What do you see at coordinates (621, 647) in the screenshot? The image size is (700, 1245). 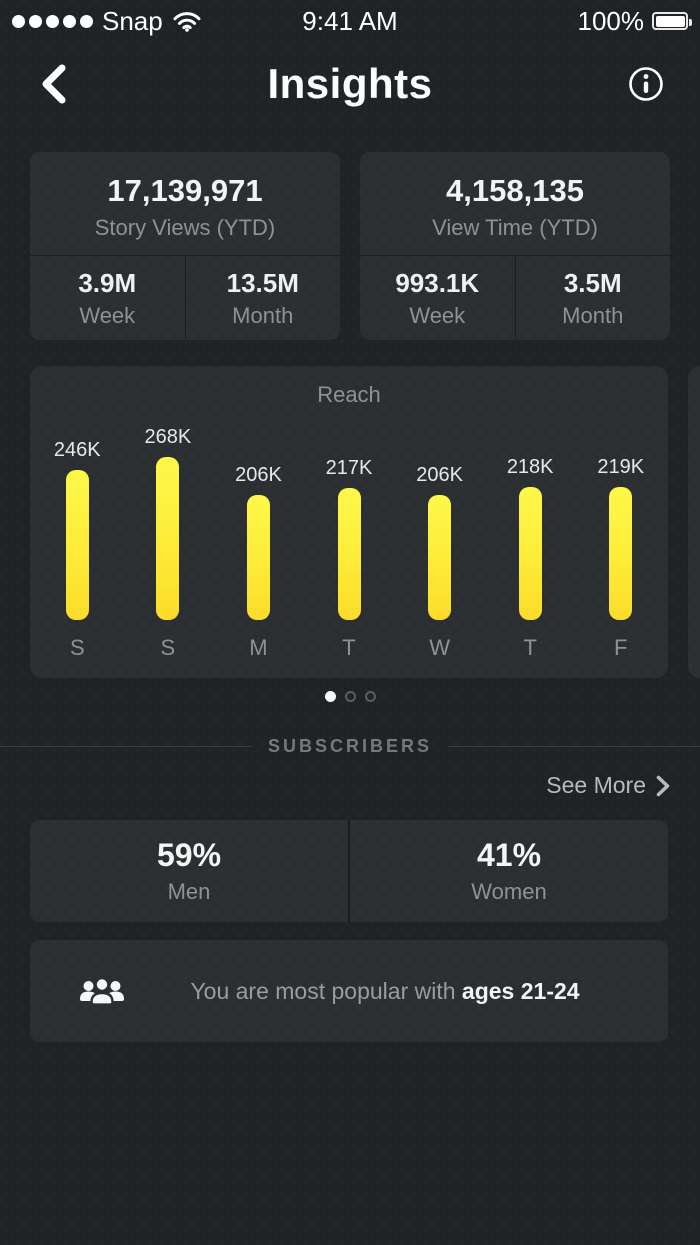 I see `day-axis-label: F` at bounding box center [621, 647].